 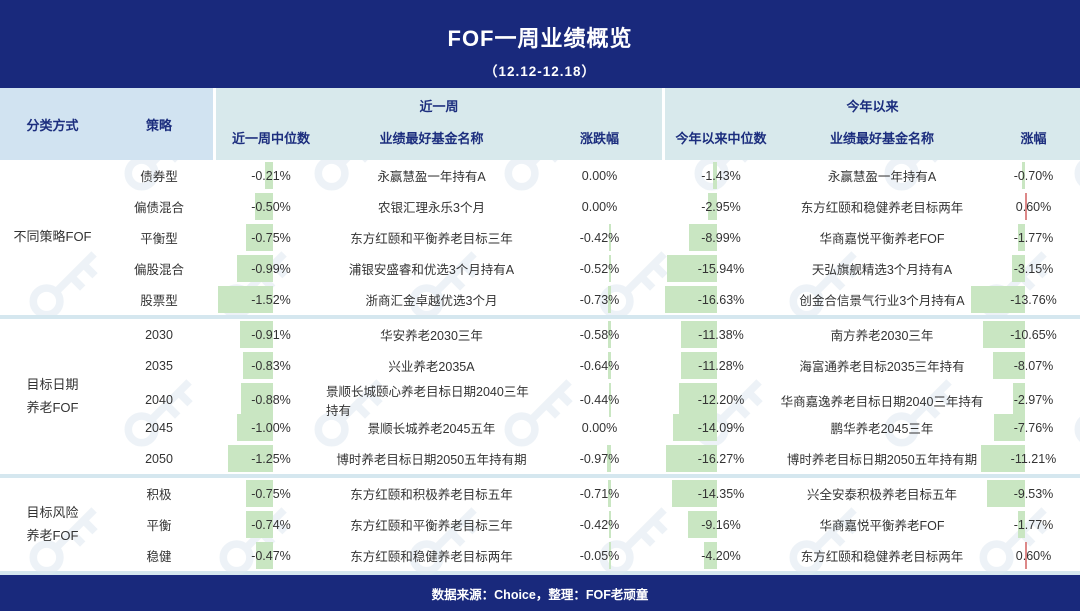 I want to click on footer-separator, so click(x=540, y=573).